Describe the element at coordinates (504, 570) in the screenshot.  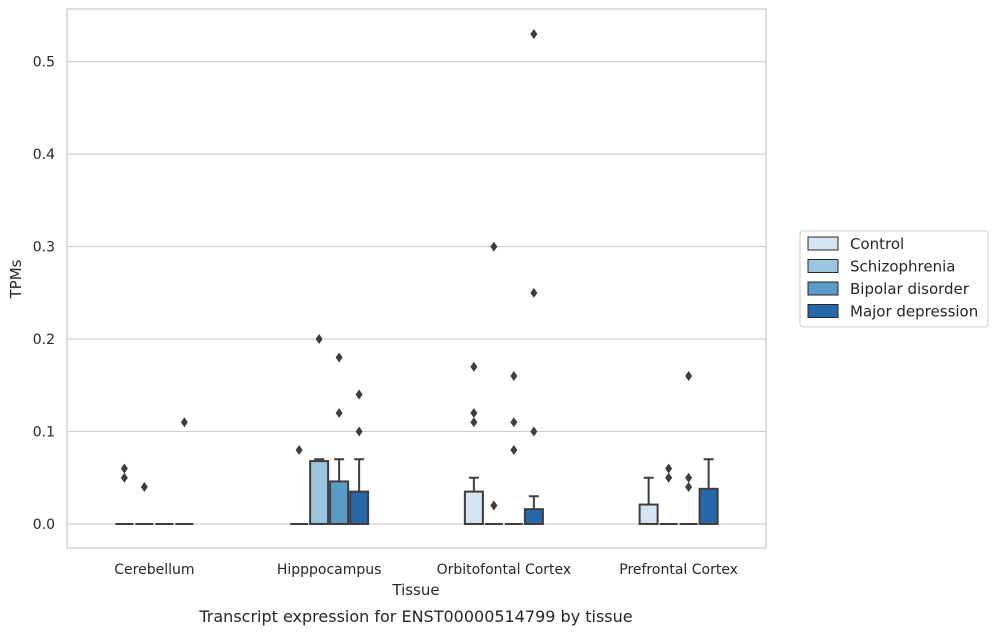
I see `x-tick-label: Orbitofontal Cortex` at that location.